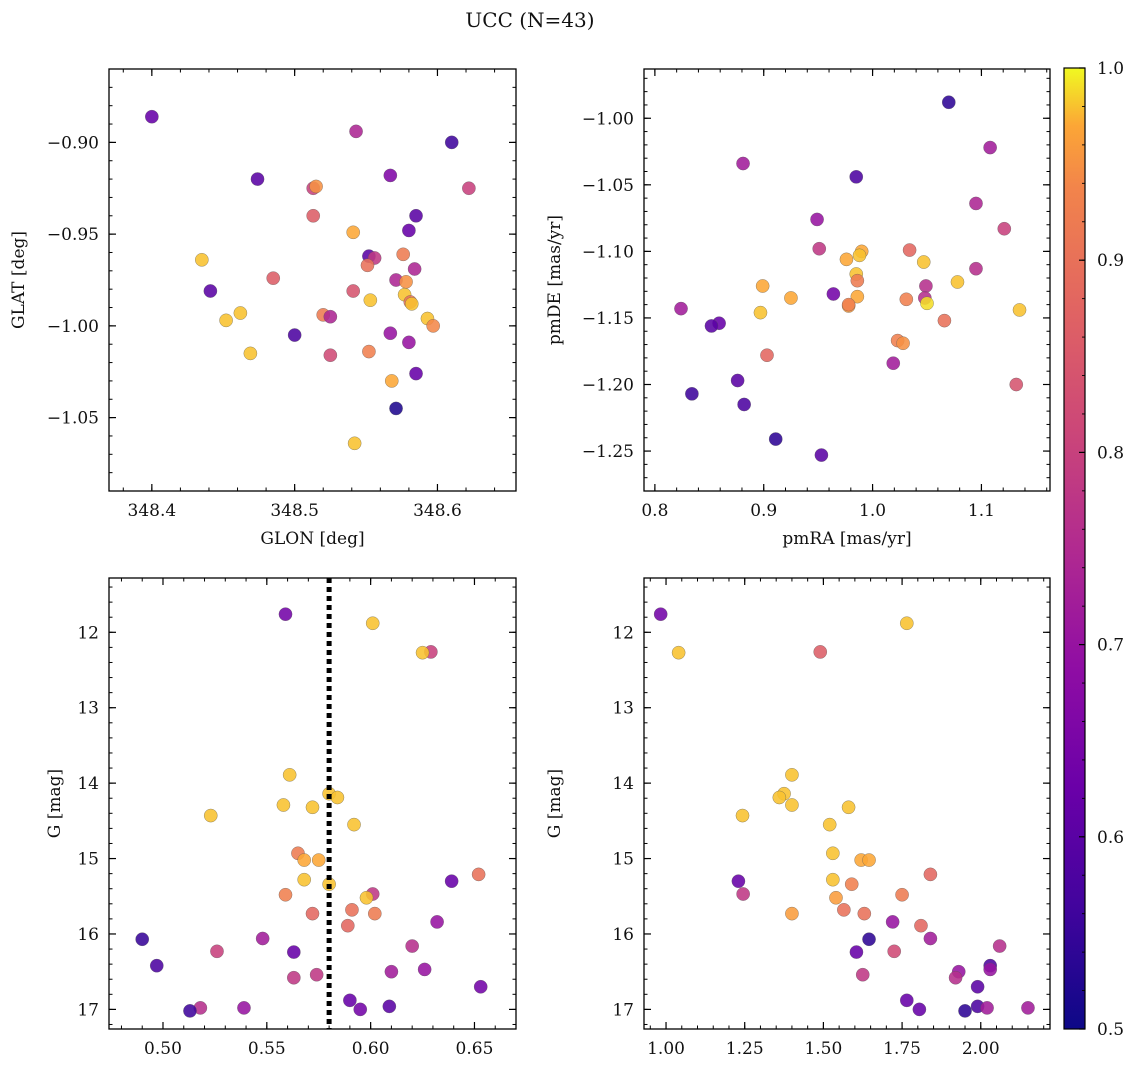  I want to click on colorbar-tick-label: 0.8, so click(1110, 453).